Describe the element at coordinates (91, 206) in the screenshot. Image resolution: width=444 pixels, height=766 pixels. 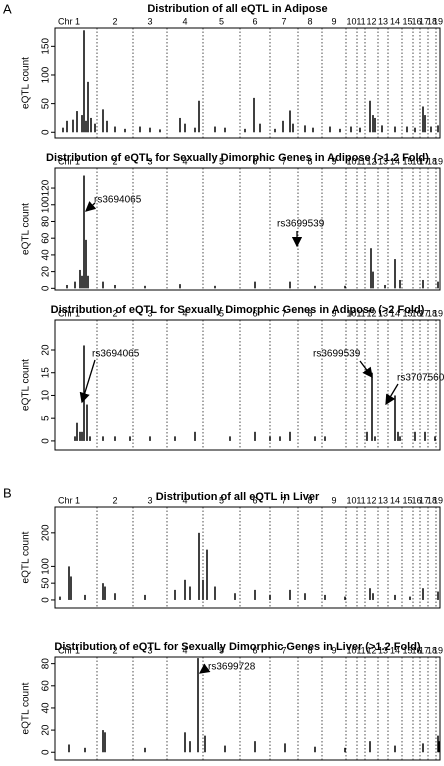
I see `annotation-arrow` at that location.